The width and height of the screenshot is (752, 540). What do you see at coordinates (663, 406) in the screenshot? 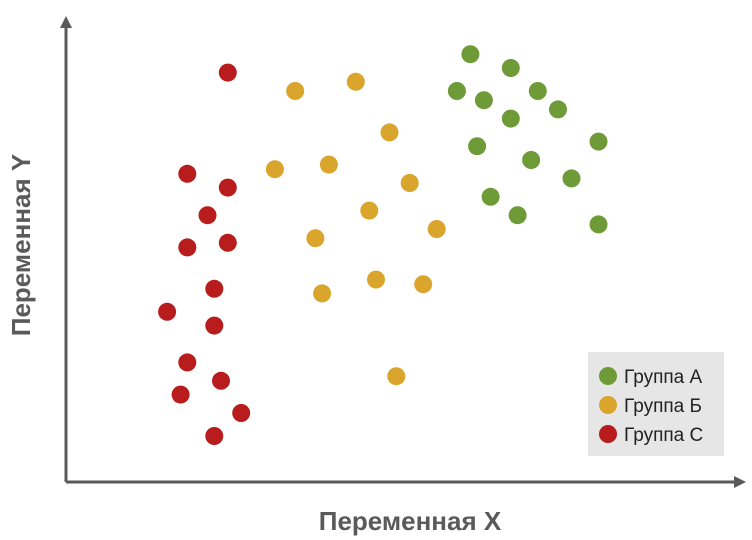
I see `legend-label-1: Группа Б` at bounding box center [663, 406].